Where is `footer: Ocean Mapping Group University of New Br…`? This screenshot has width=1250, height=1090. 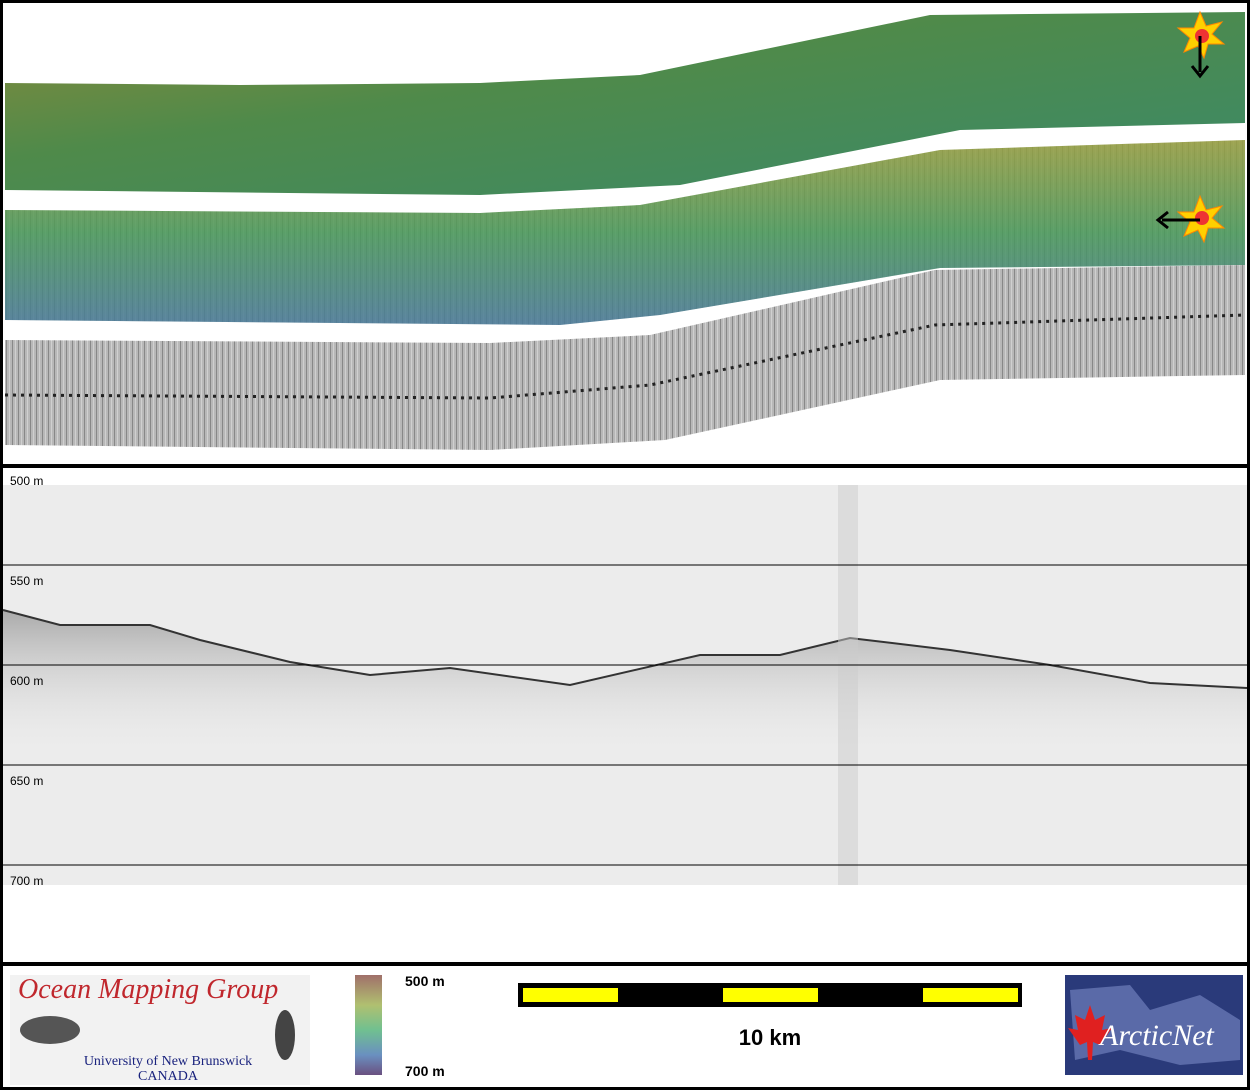 footer: Ocean Mapping Group University of New Br… is located at coordinates (626, 1029).